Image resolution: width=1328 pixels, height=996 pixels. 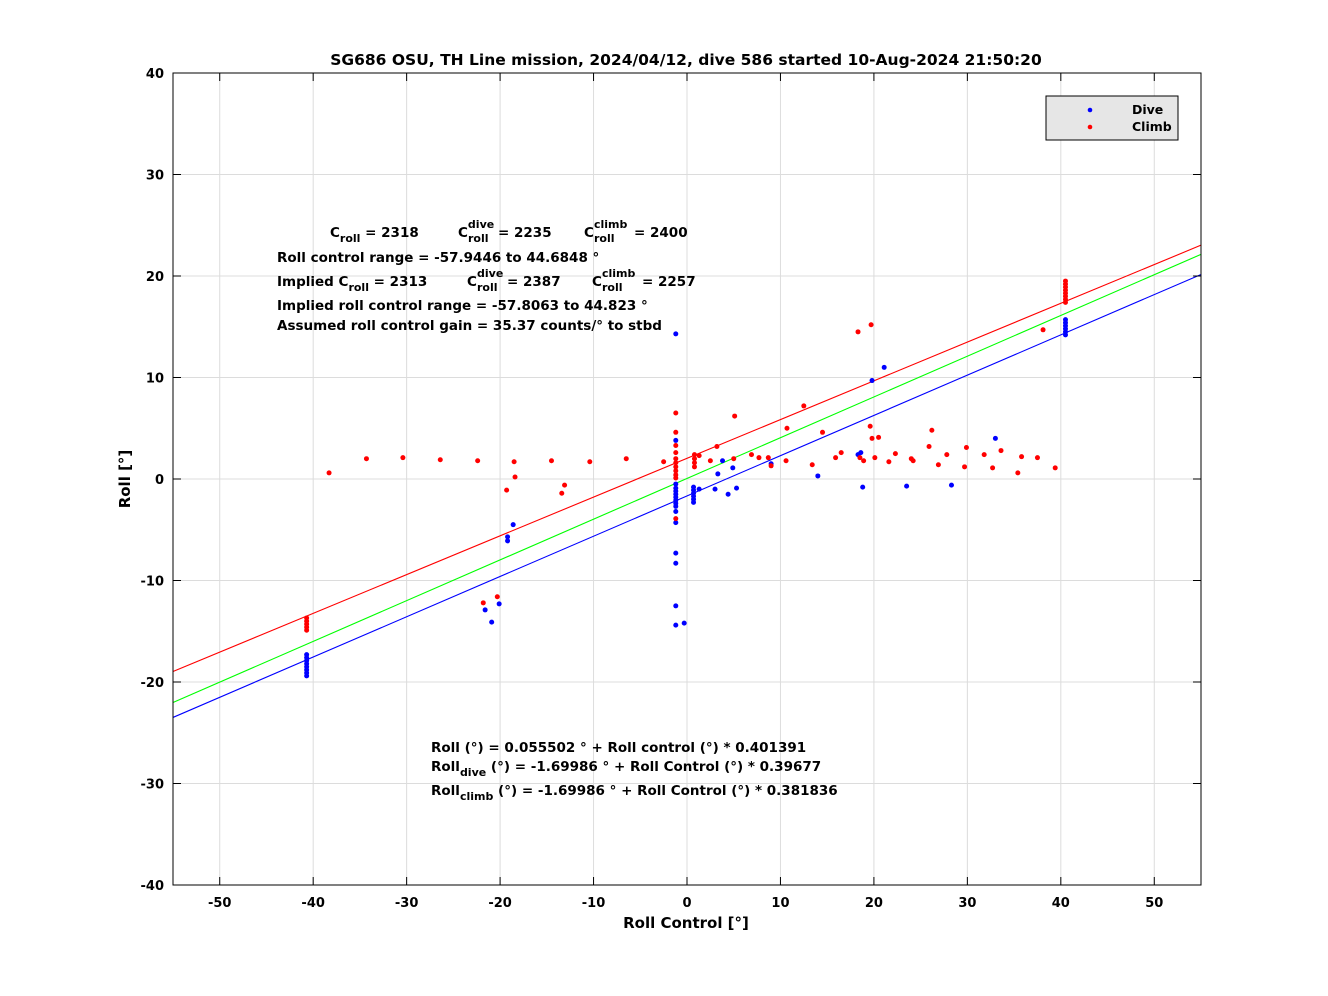 I want to click on y-tick-label: 20, so click(x=155, y=277).